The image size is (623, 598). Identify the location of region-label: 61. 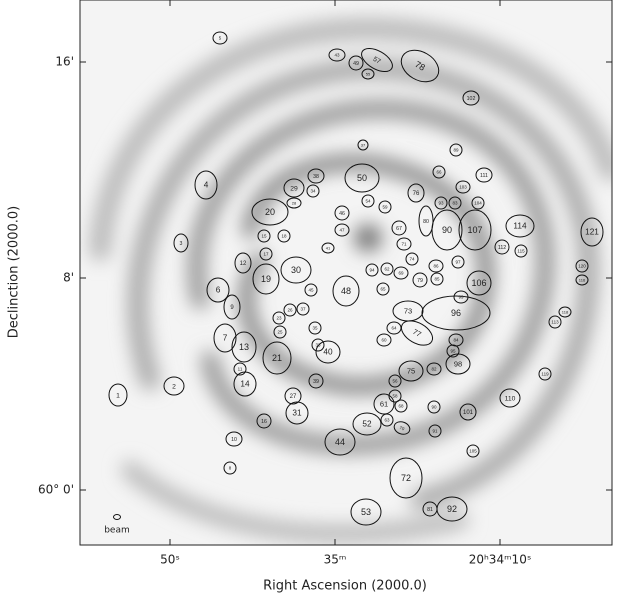
(384, 403).